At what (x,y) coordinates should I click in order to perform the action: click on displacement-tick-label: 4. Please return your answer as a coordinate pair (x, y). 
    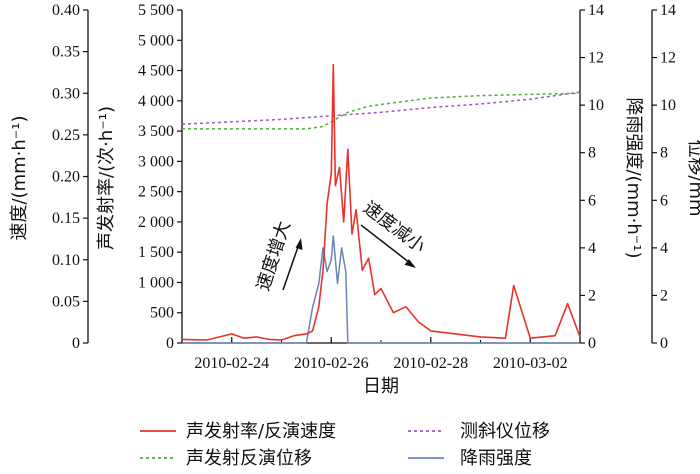
    Looking at the image, I should click on (664, 248).